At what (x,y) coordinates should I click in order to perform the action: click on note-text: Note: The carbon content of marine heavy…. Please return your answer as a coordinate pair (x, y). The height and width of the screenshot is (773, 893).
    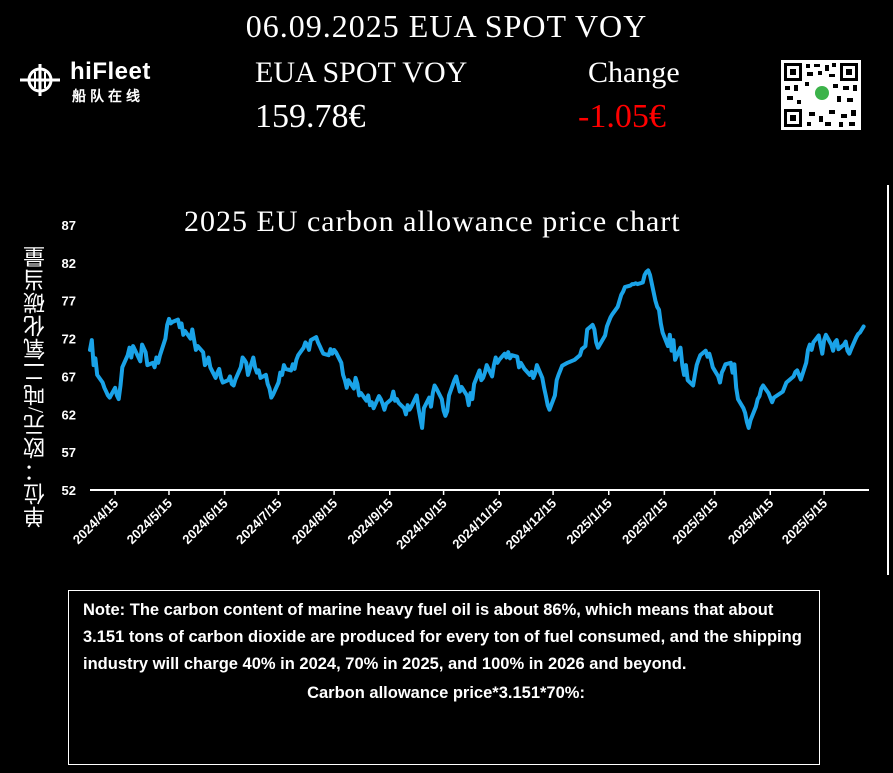
    Looking at the image, I should click on (442, 637).